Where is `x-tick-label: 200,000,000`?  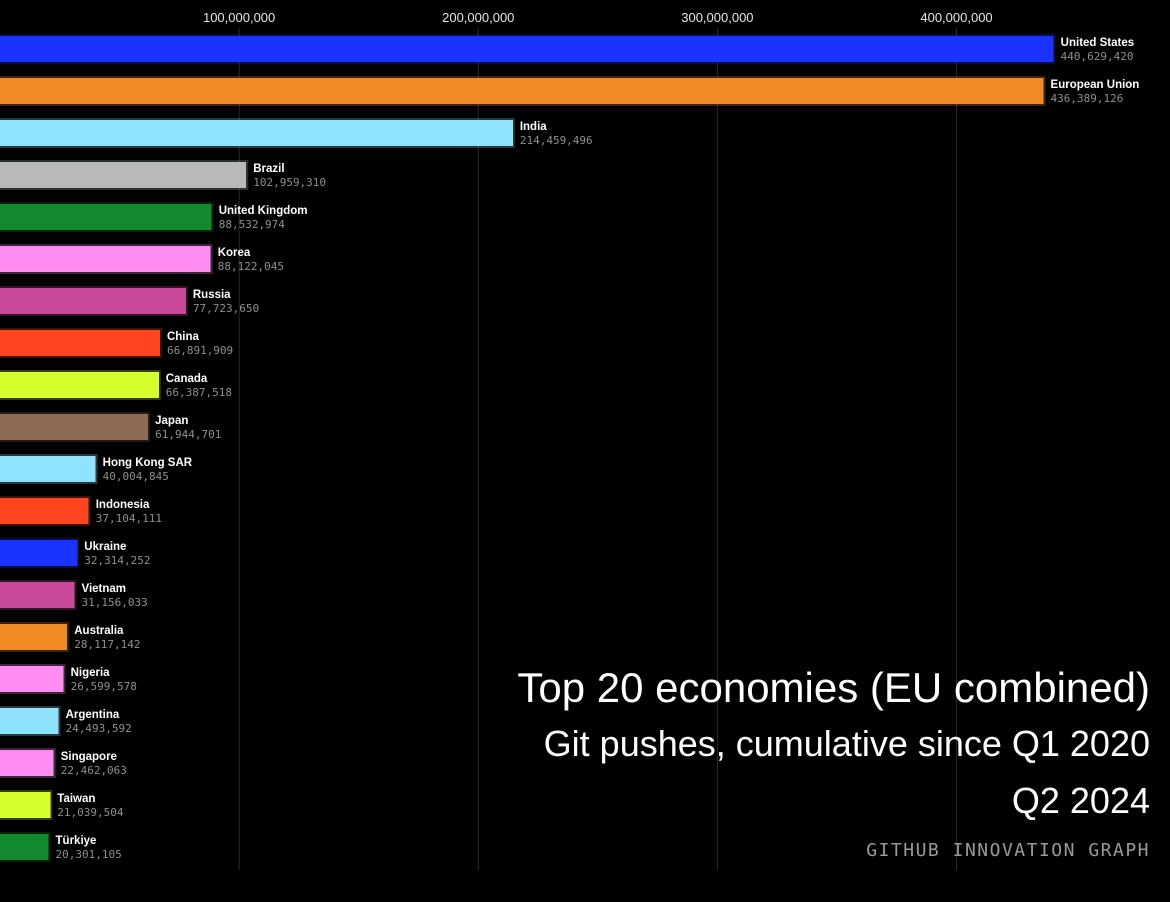
x-tick-label: 200,000,000 is located at coordinates (478, 17).